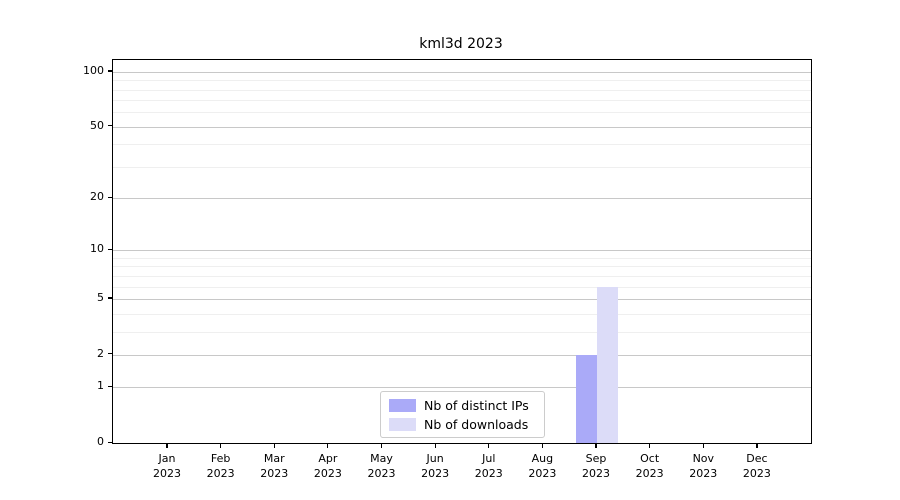  Describe the element at coordinates (596, 466) in the screenshot. I see `x-tick-label-sep: Sep 2023` at that location.